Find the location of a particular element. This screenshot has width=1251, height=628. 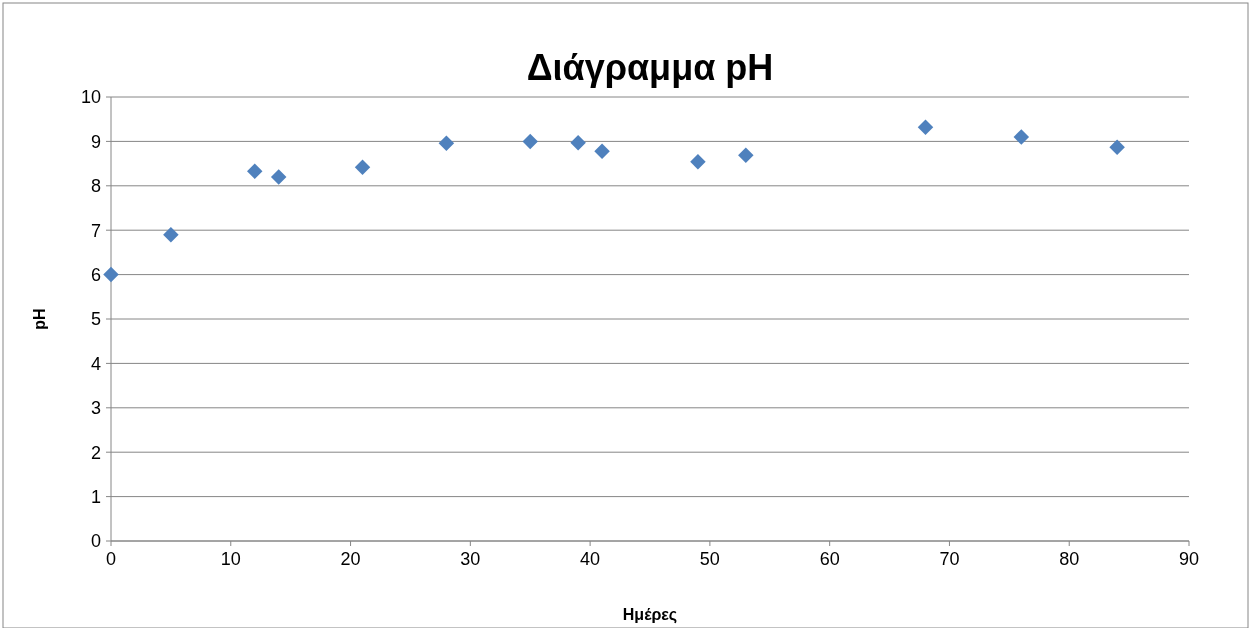

y-tick-label: 10 is located at coordinates (90, 97).